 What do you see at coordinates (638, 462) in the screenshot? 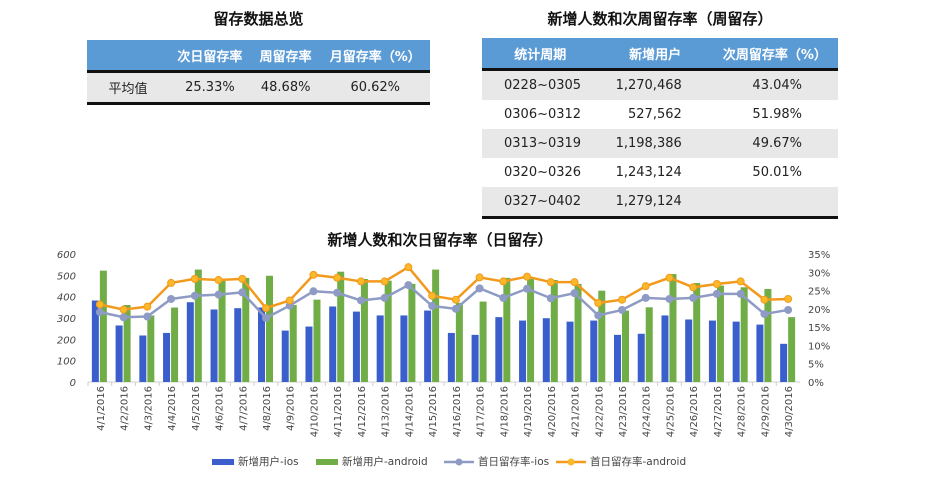
I see `legend-label: 首日留存率-android` at bounding box center [638, 462].